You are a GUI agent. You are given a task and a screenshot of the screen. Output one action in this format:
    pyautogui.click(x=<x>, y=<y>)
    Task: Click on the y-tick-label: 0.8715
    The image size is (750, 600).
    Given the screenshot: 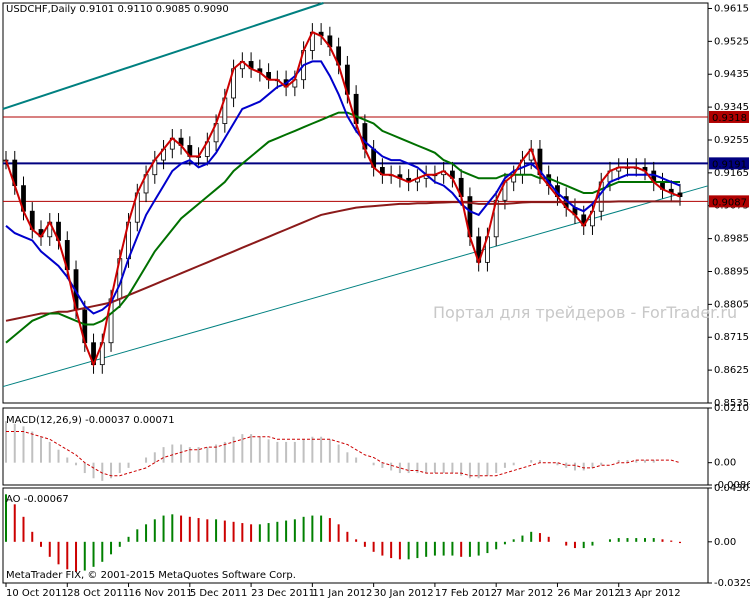 What is the action you would take?
    pyautogui.click(x=731, y=337)
    